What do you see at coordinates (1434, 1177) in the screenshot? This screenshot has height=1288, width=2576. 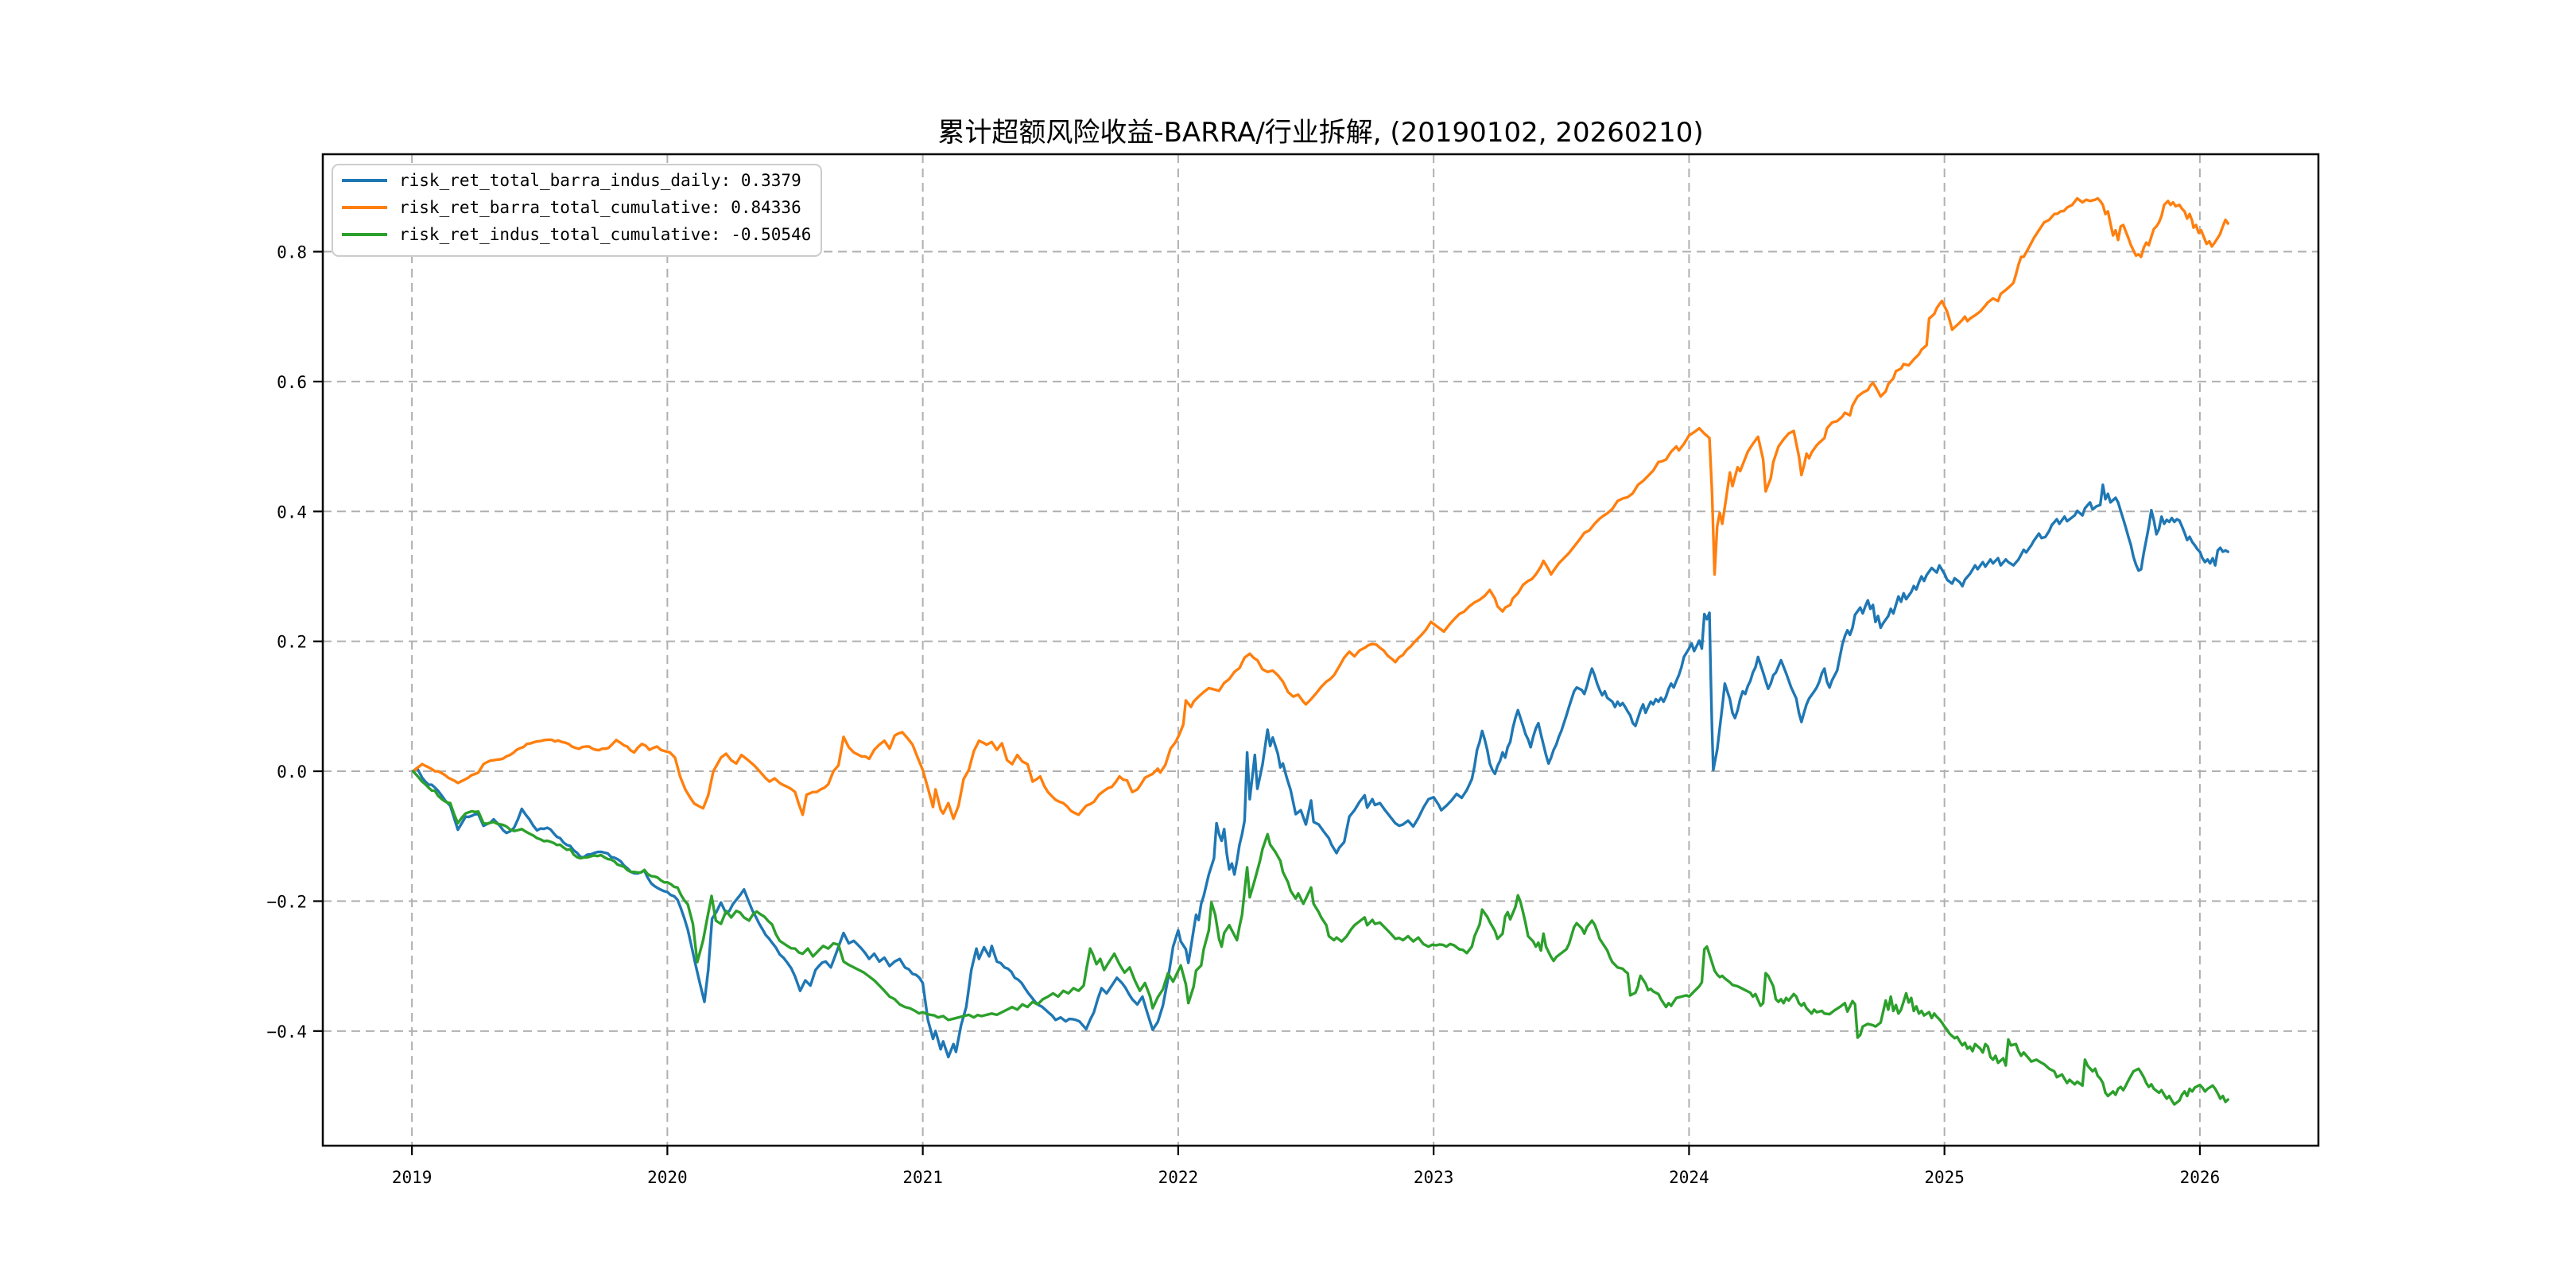 I see `x-tick-label: 2023` at bounding box center [1434, 1177].